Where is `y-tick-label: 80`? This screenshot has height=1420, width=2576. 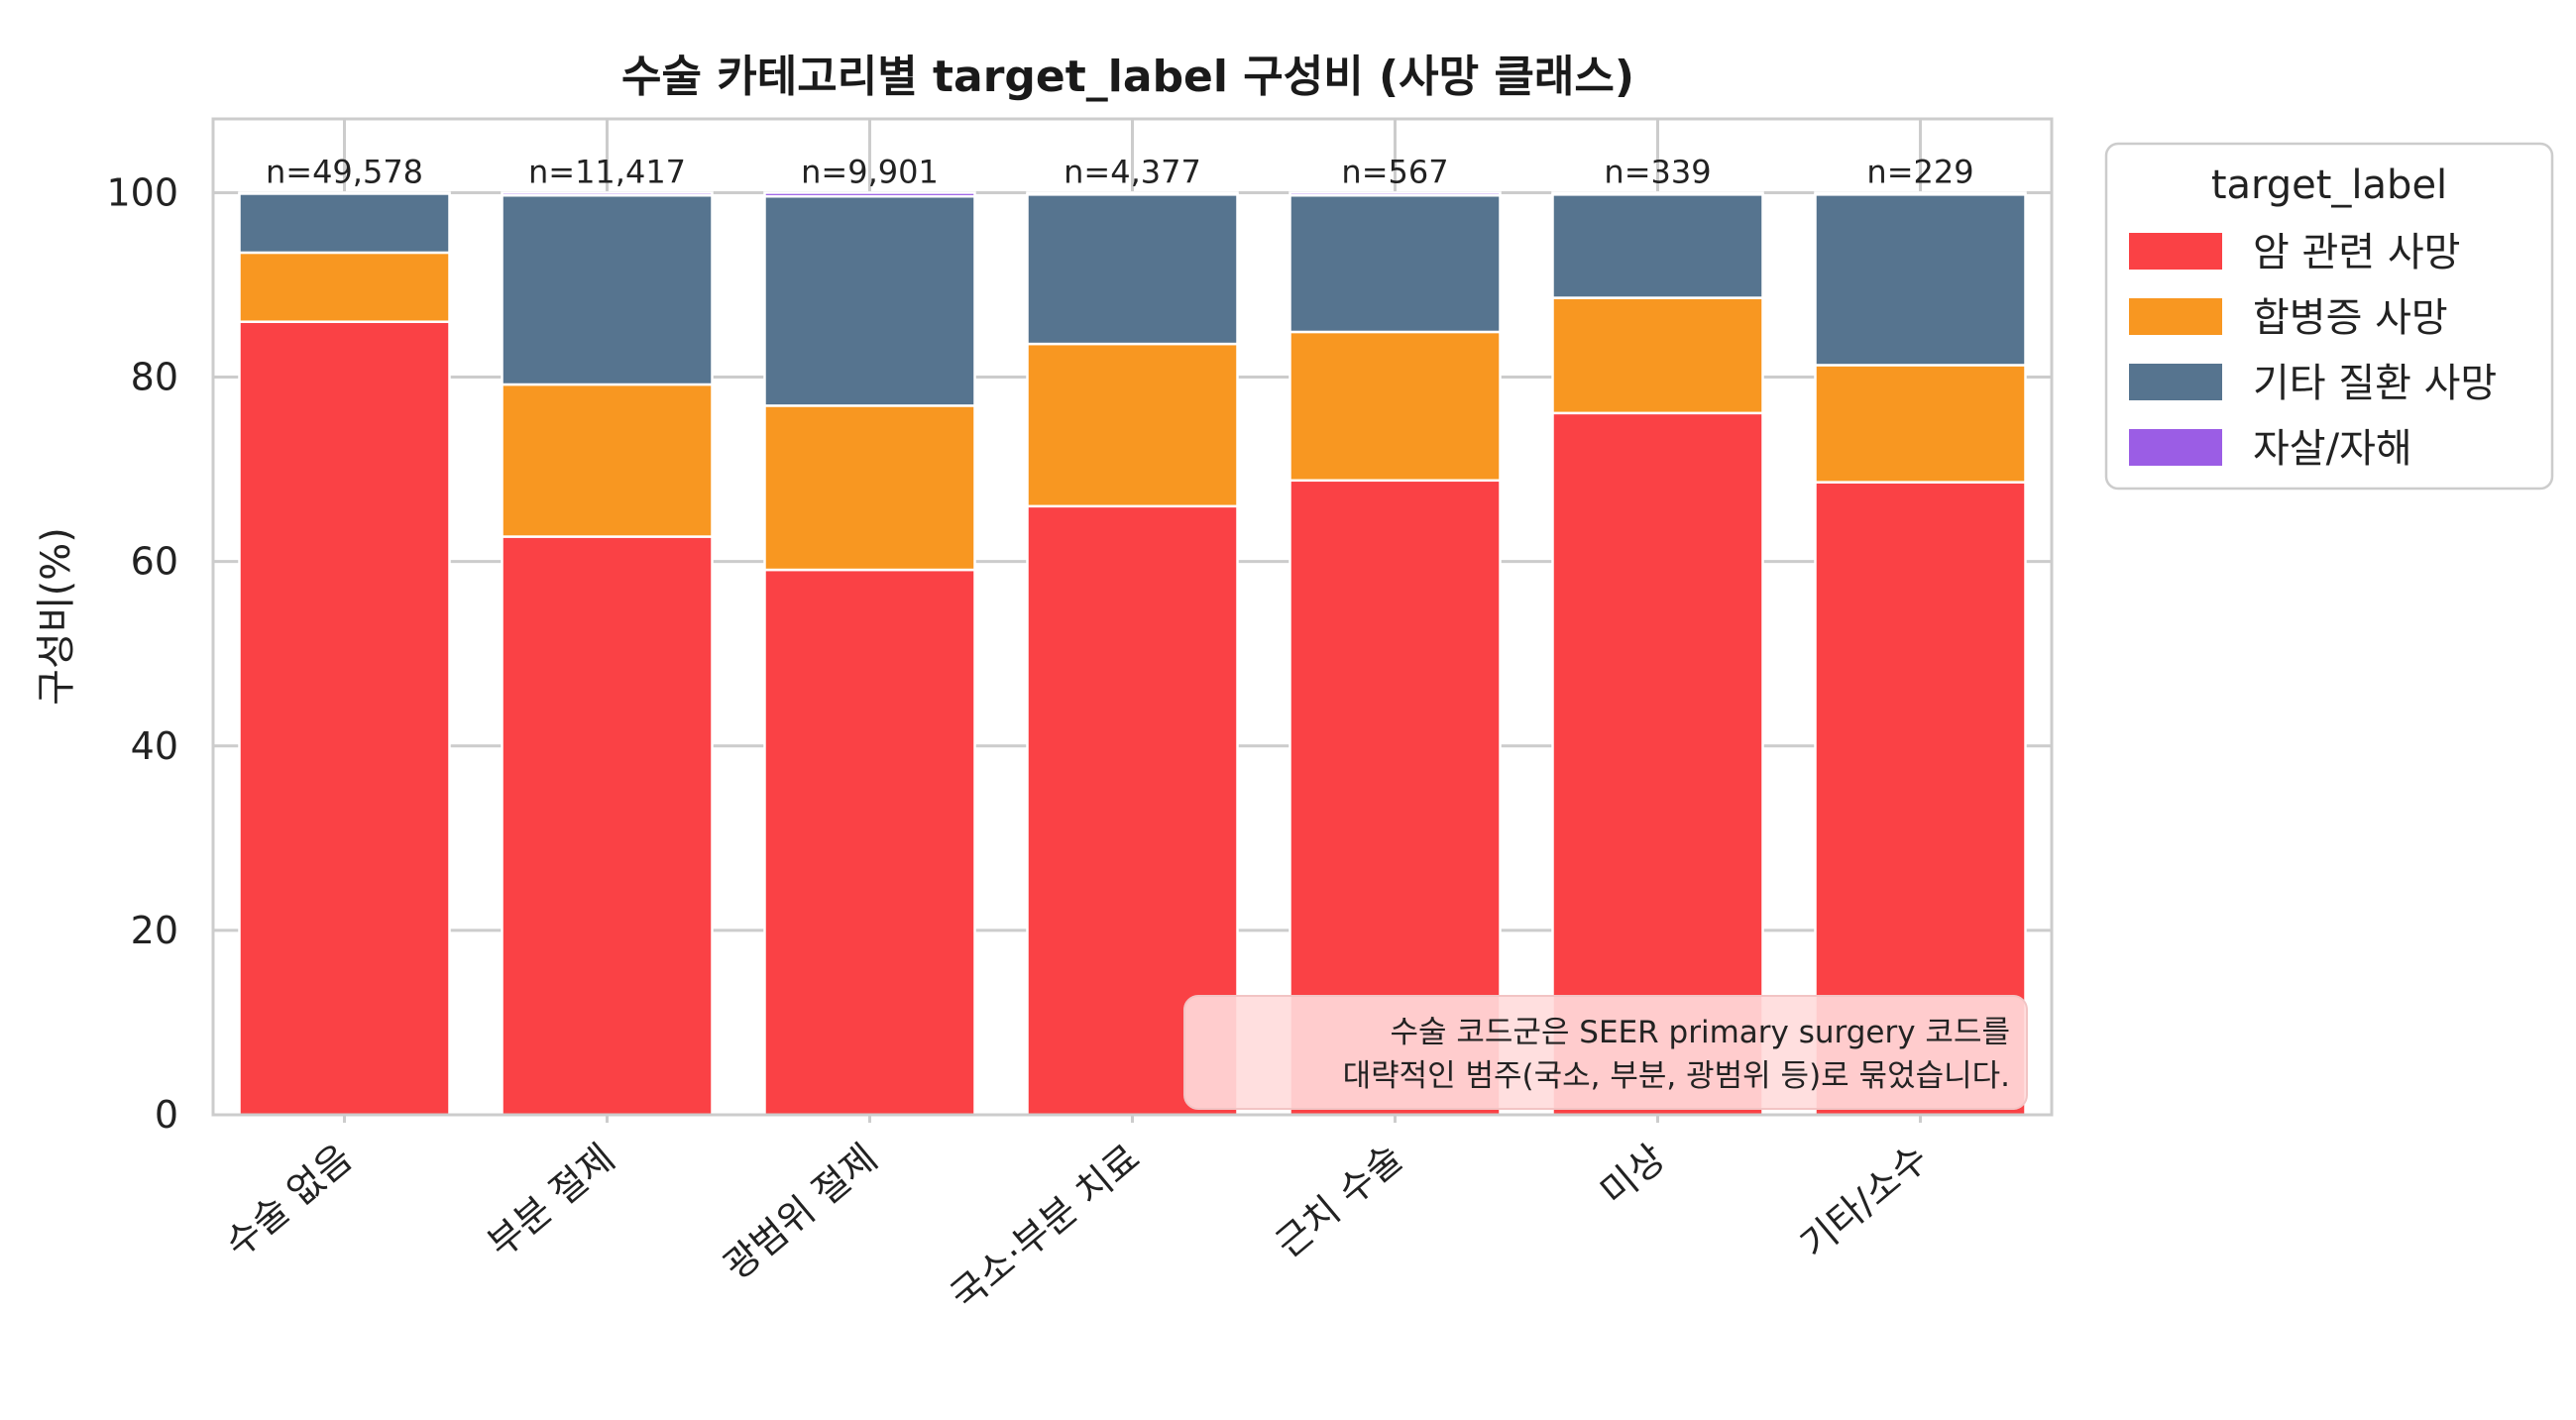 y-tick-label: 80 is located at coordinates (154, 378).